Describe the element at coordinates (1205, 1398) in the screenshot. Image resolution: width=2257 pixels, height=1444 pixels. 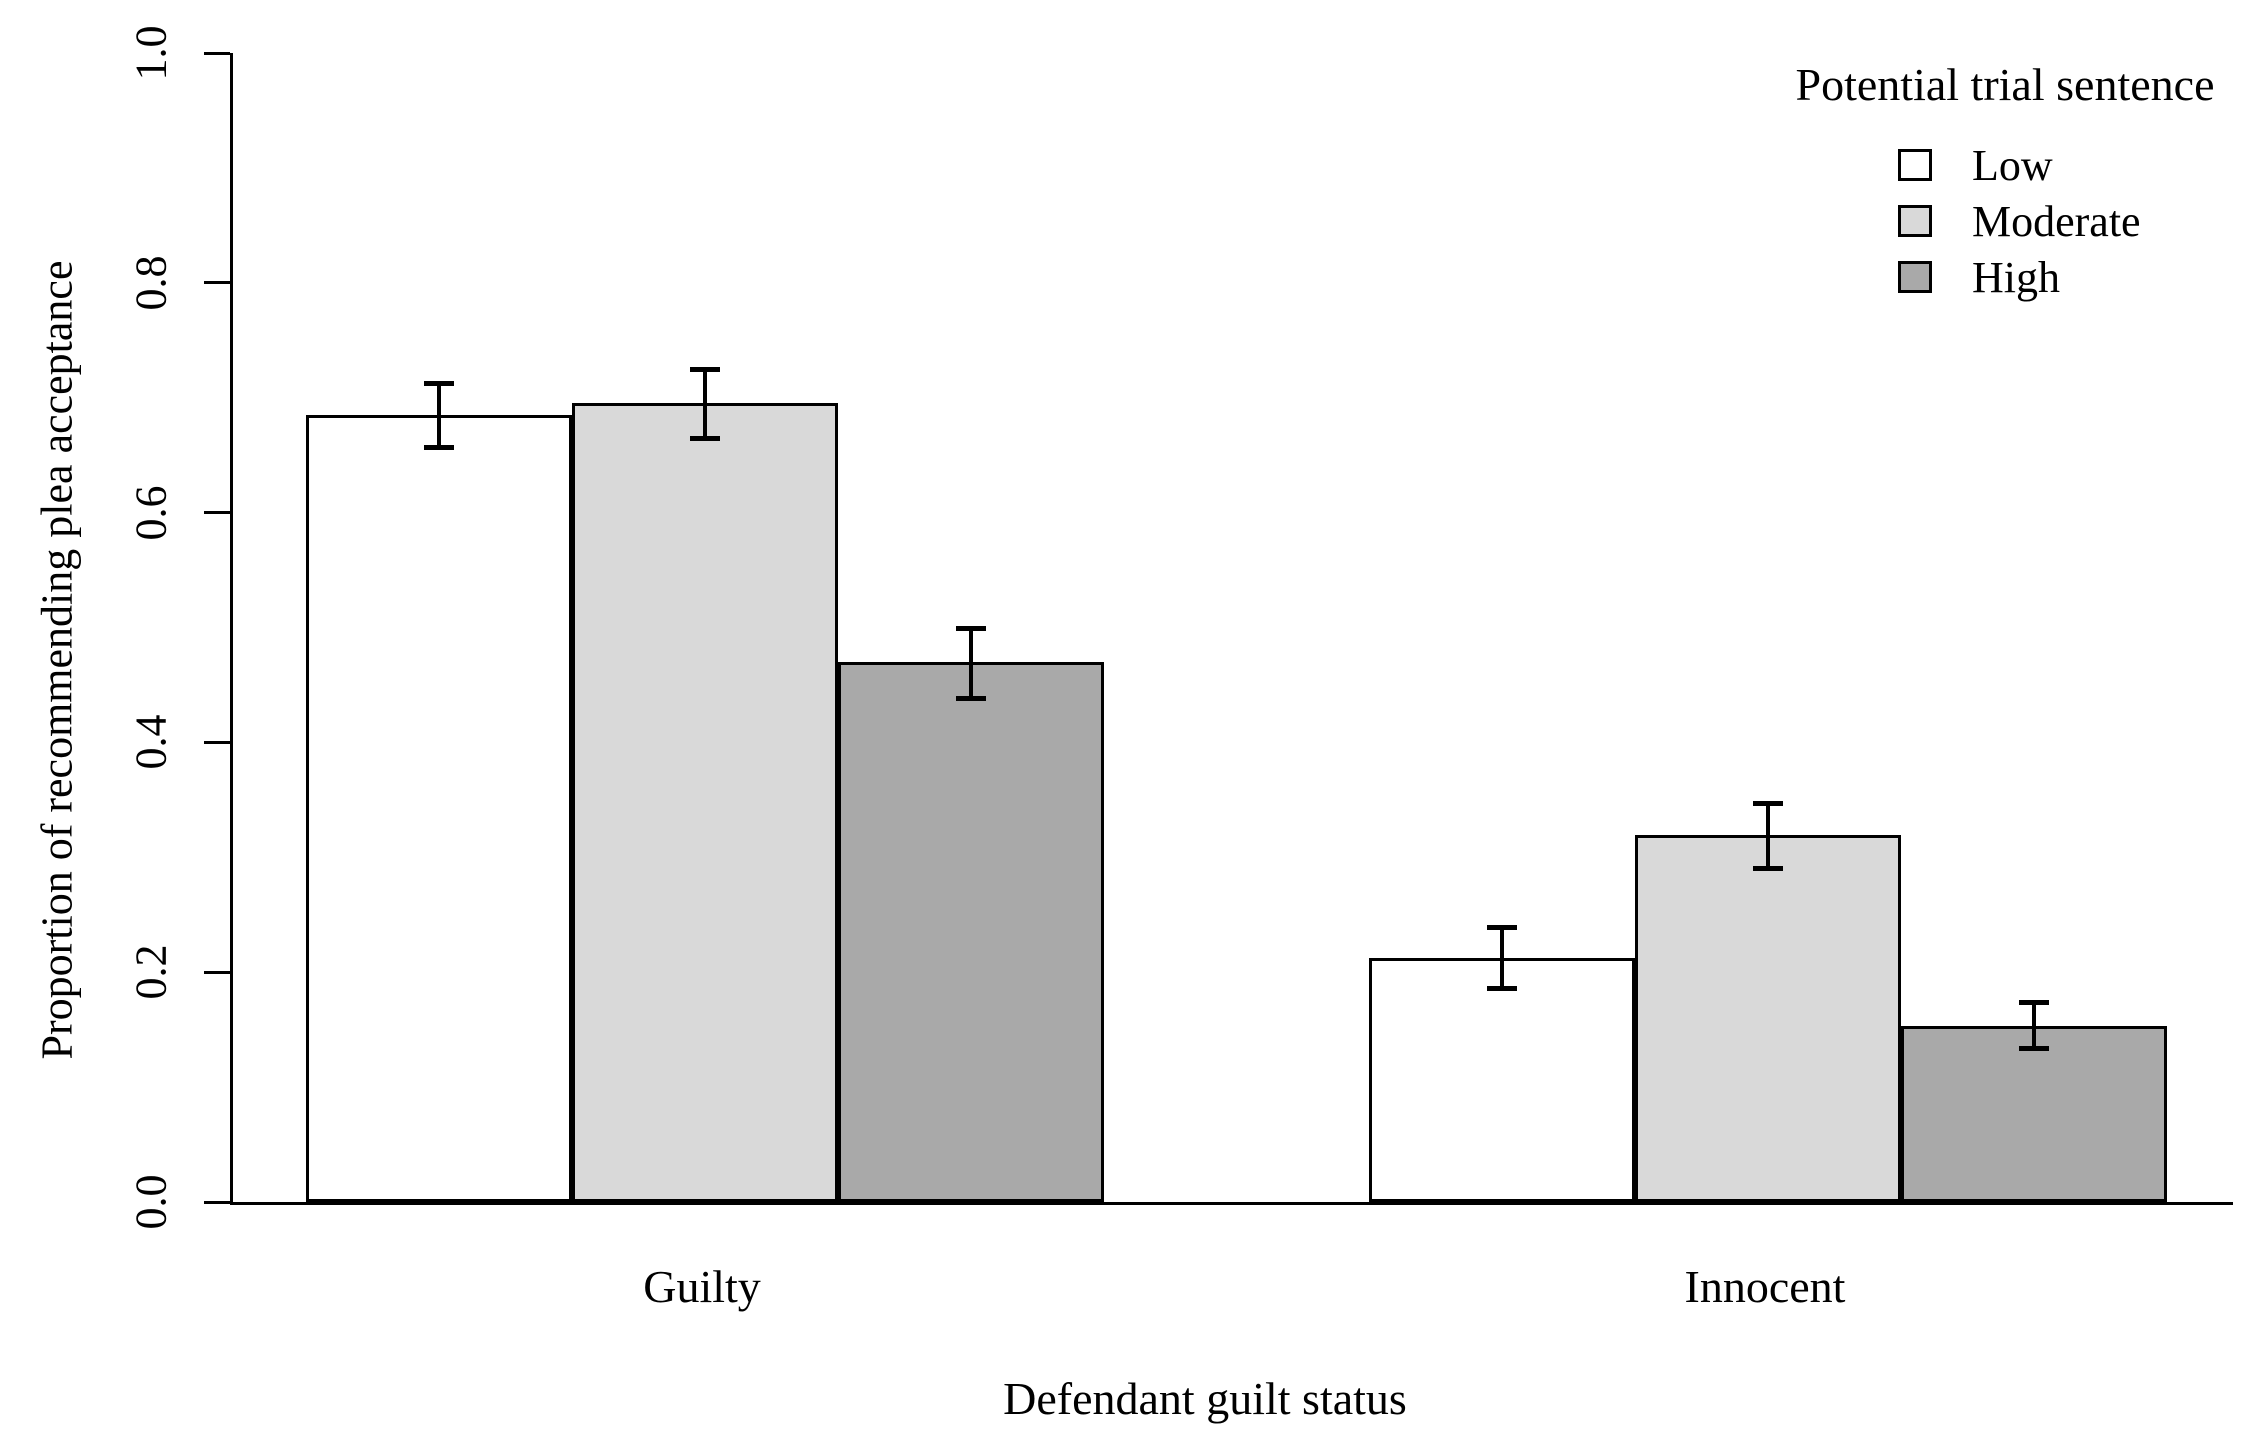
I see `x-axis-title: Defendant guilt status` at that location.